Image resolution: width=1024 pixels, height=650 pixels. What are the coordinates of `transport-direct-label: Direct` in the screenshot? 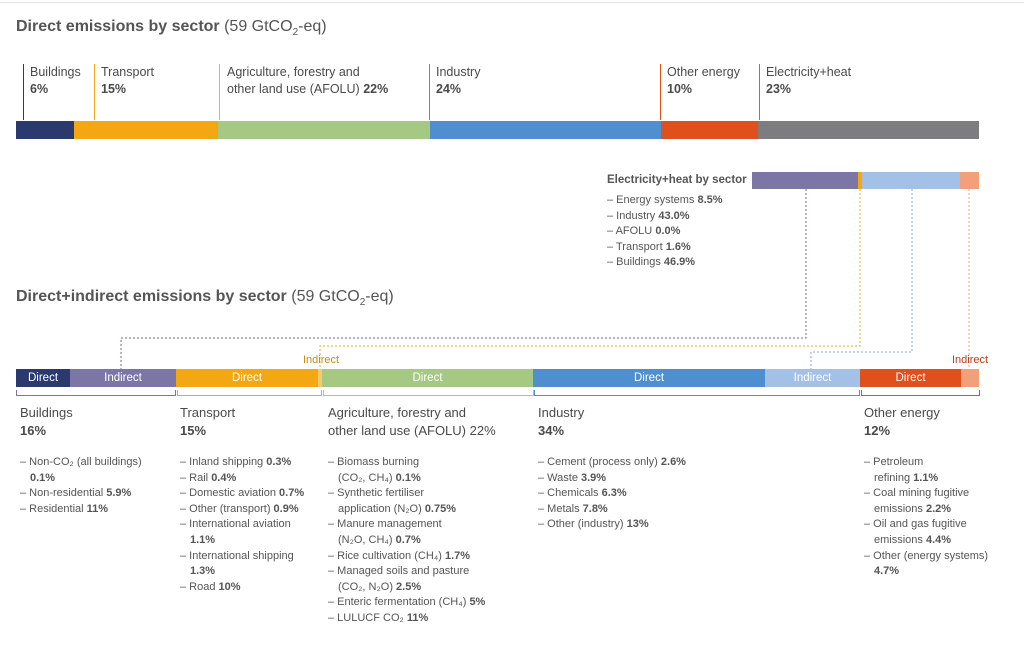 It's located at (247, 378).